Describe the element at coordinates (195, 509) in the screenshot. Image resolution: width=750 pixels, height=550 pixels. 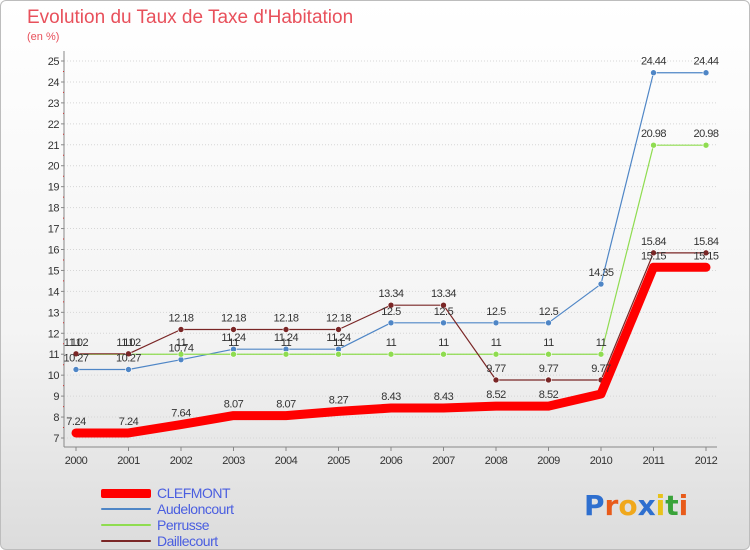
I see `legend-label-audeloncourt: Audeloncourt` at that location.